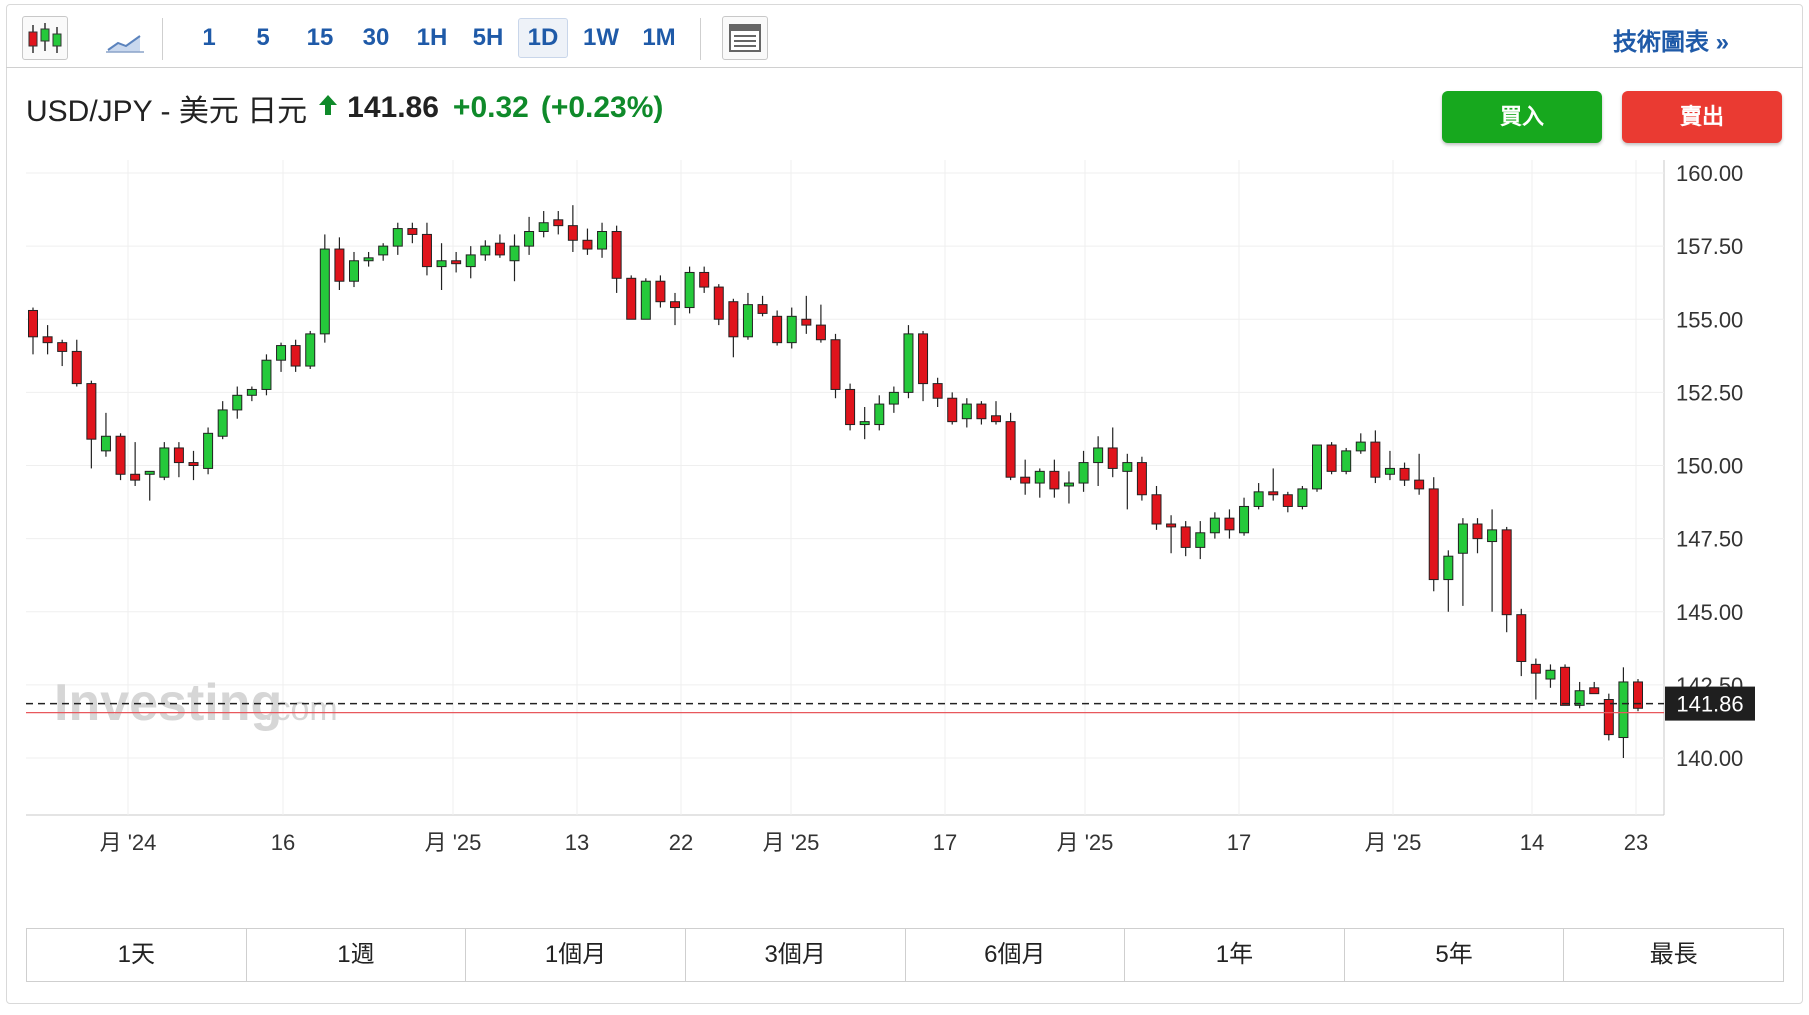 This screenshot has height=1015, width=1809. What do you see at coordinates (1709, 246) in the screenshot?
I see `y-tick-label: 157.50` at bounding box center [1709, 246].